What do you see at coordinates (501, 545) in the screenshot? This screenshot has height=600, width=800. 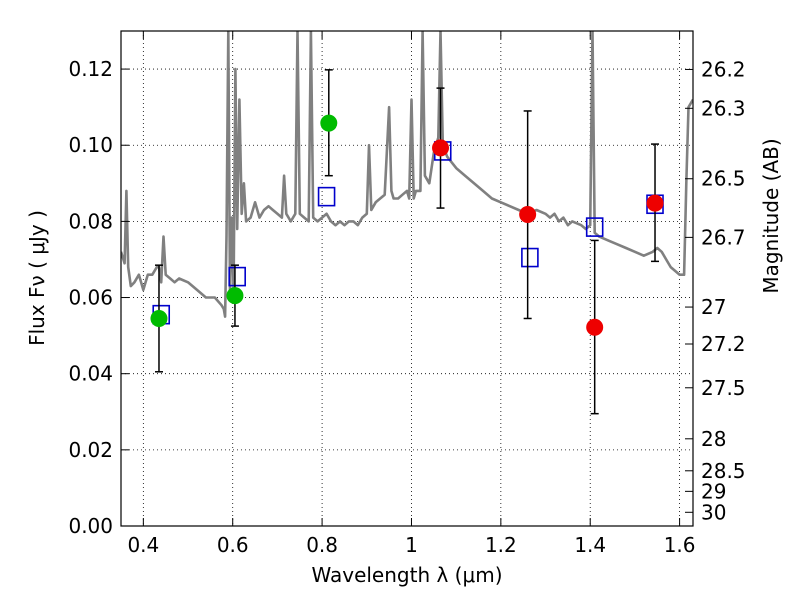 I see `x-tick-label: 1.2` at bounding box center [501, 545].